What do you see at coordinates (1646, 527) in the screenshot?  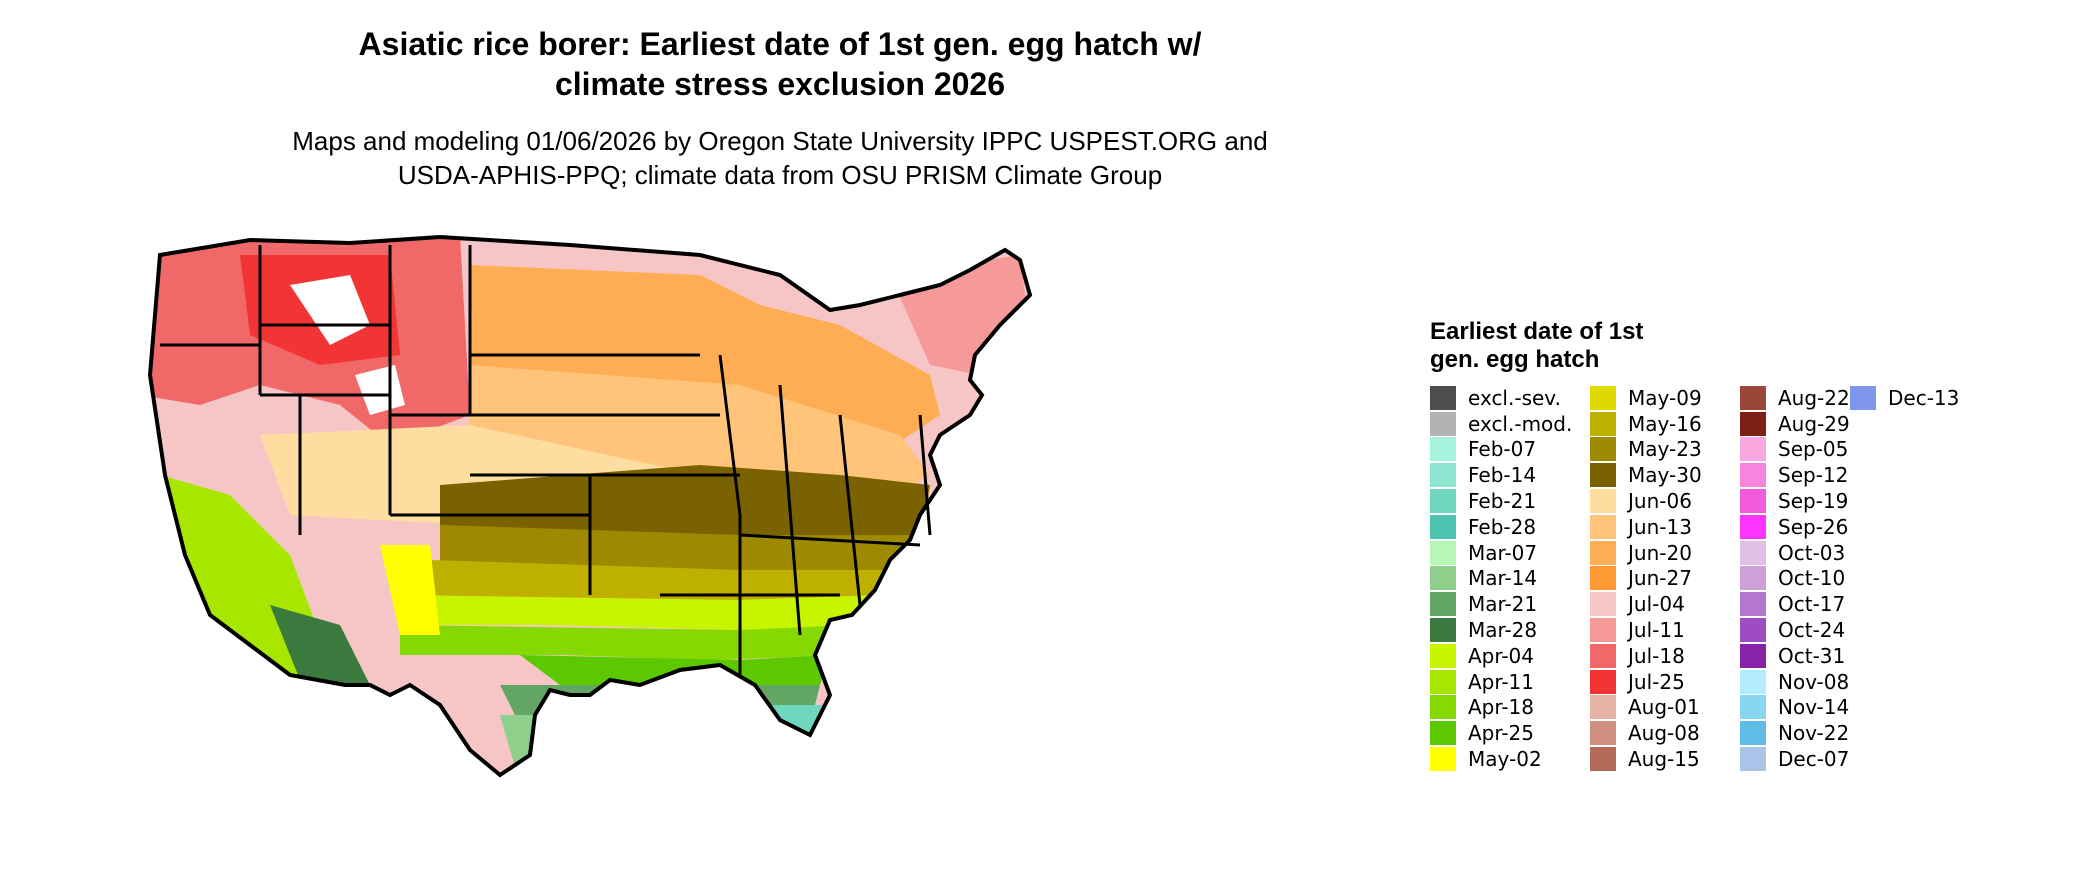 I see `legend-item: Jun-13` at bounding box center [1646, 527].